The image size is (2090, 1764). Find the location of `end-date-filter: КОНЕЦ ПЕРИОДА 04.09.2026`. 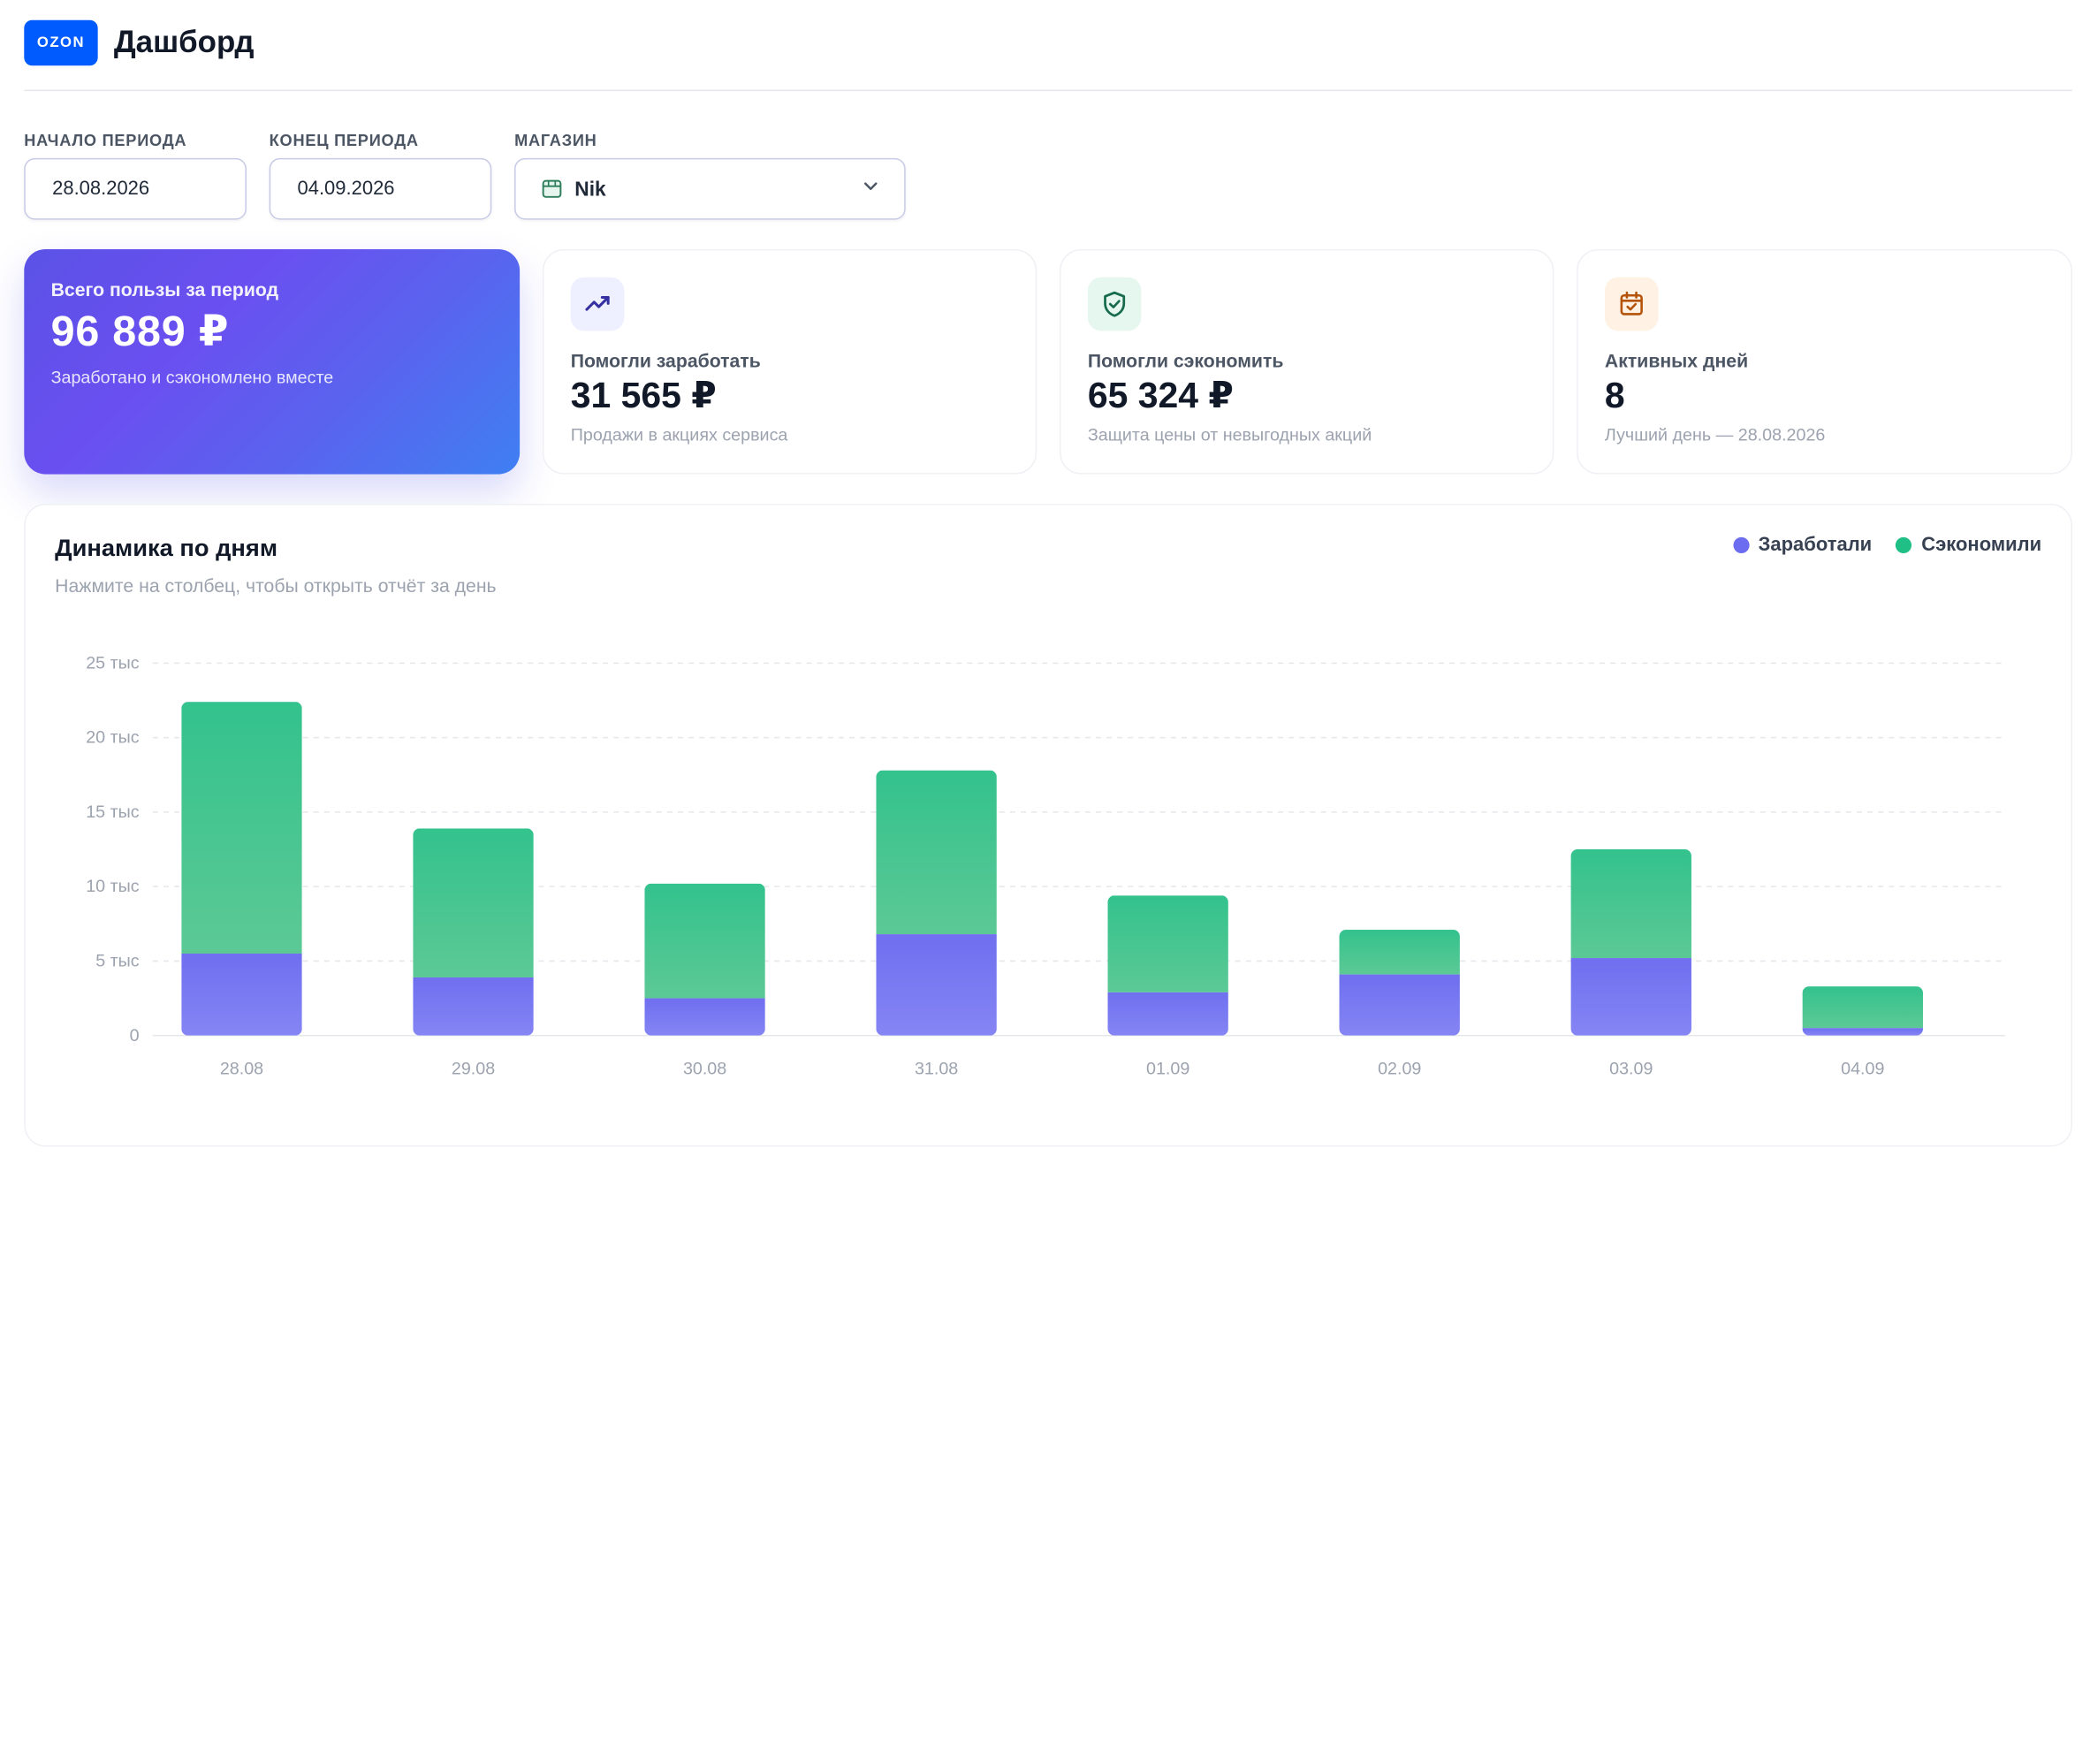

end-date-filter: КОНЕЦ ПЕРИОДА 04.09.2026 is located at coordinates (380, 175).